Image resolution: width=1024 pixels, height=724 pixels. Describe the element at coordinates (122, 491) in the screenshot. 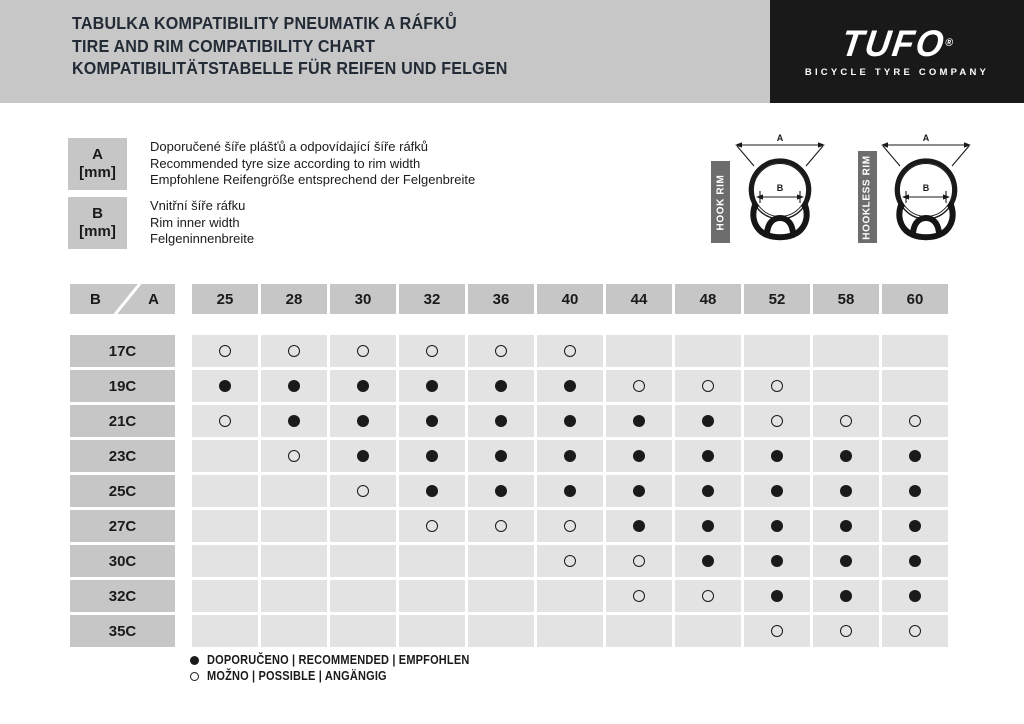

I see `row-header-25C: 25C` at that location.